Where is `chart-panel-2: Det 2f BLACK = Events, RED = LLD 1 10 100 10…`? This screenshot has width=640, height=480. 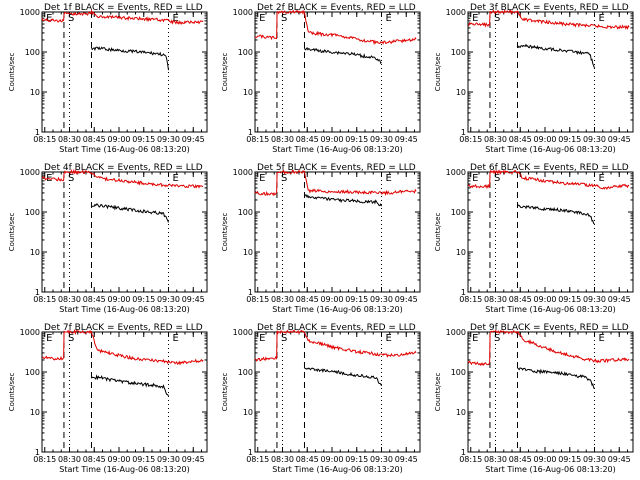
chart-panel-2: Det 2f BLACK = Events, RED = LLD 1 10 100 10… is located at coordinates (321, 78).